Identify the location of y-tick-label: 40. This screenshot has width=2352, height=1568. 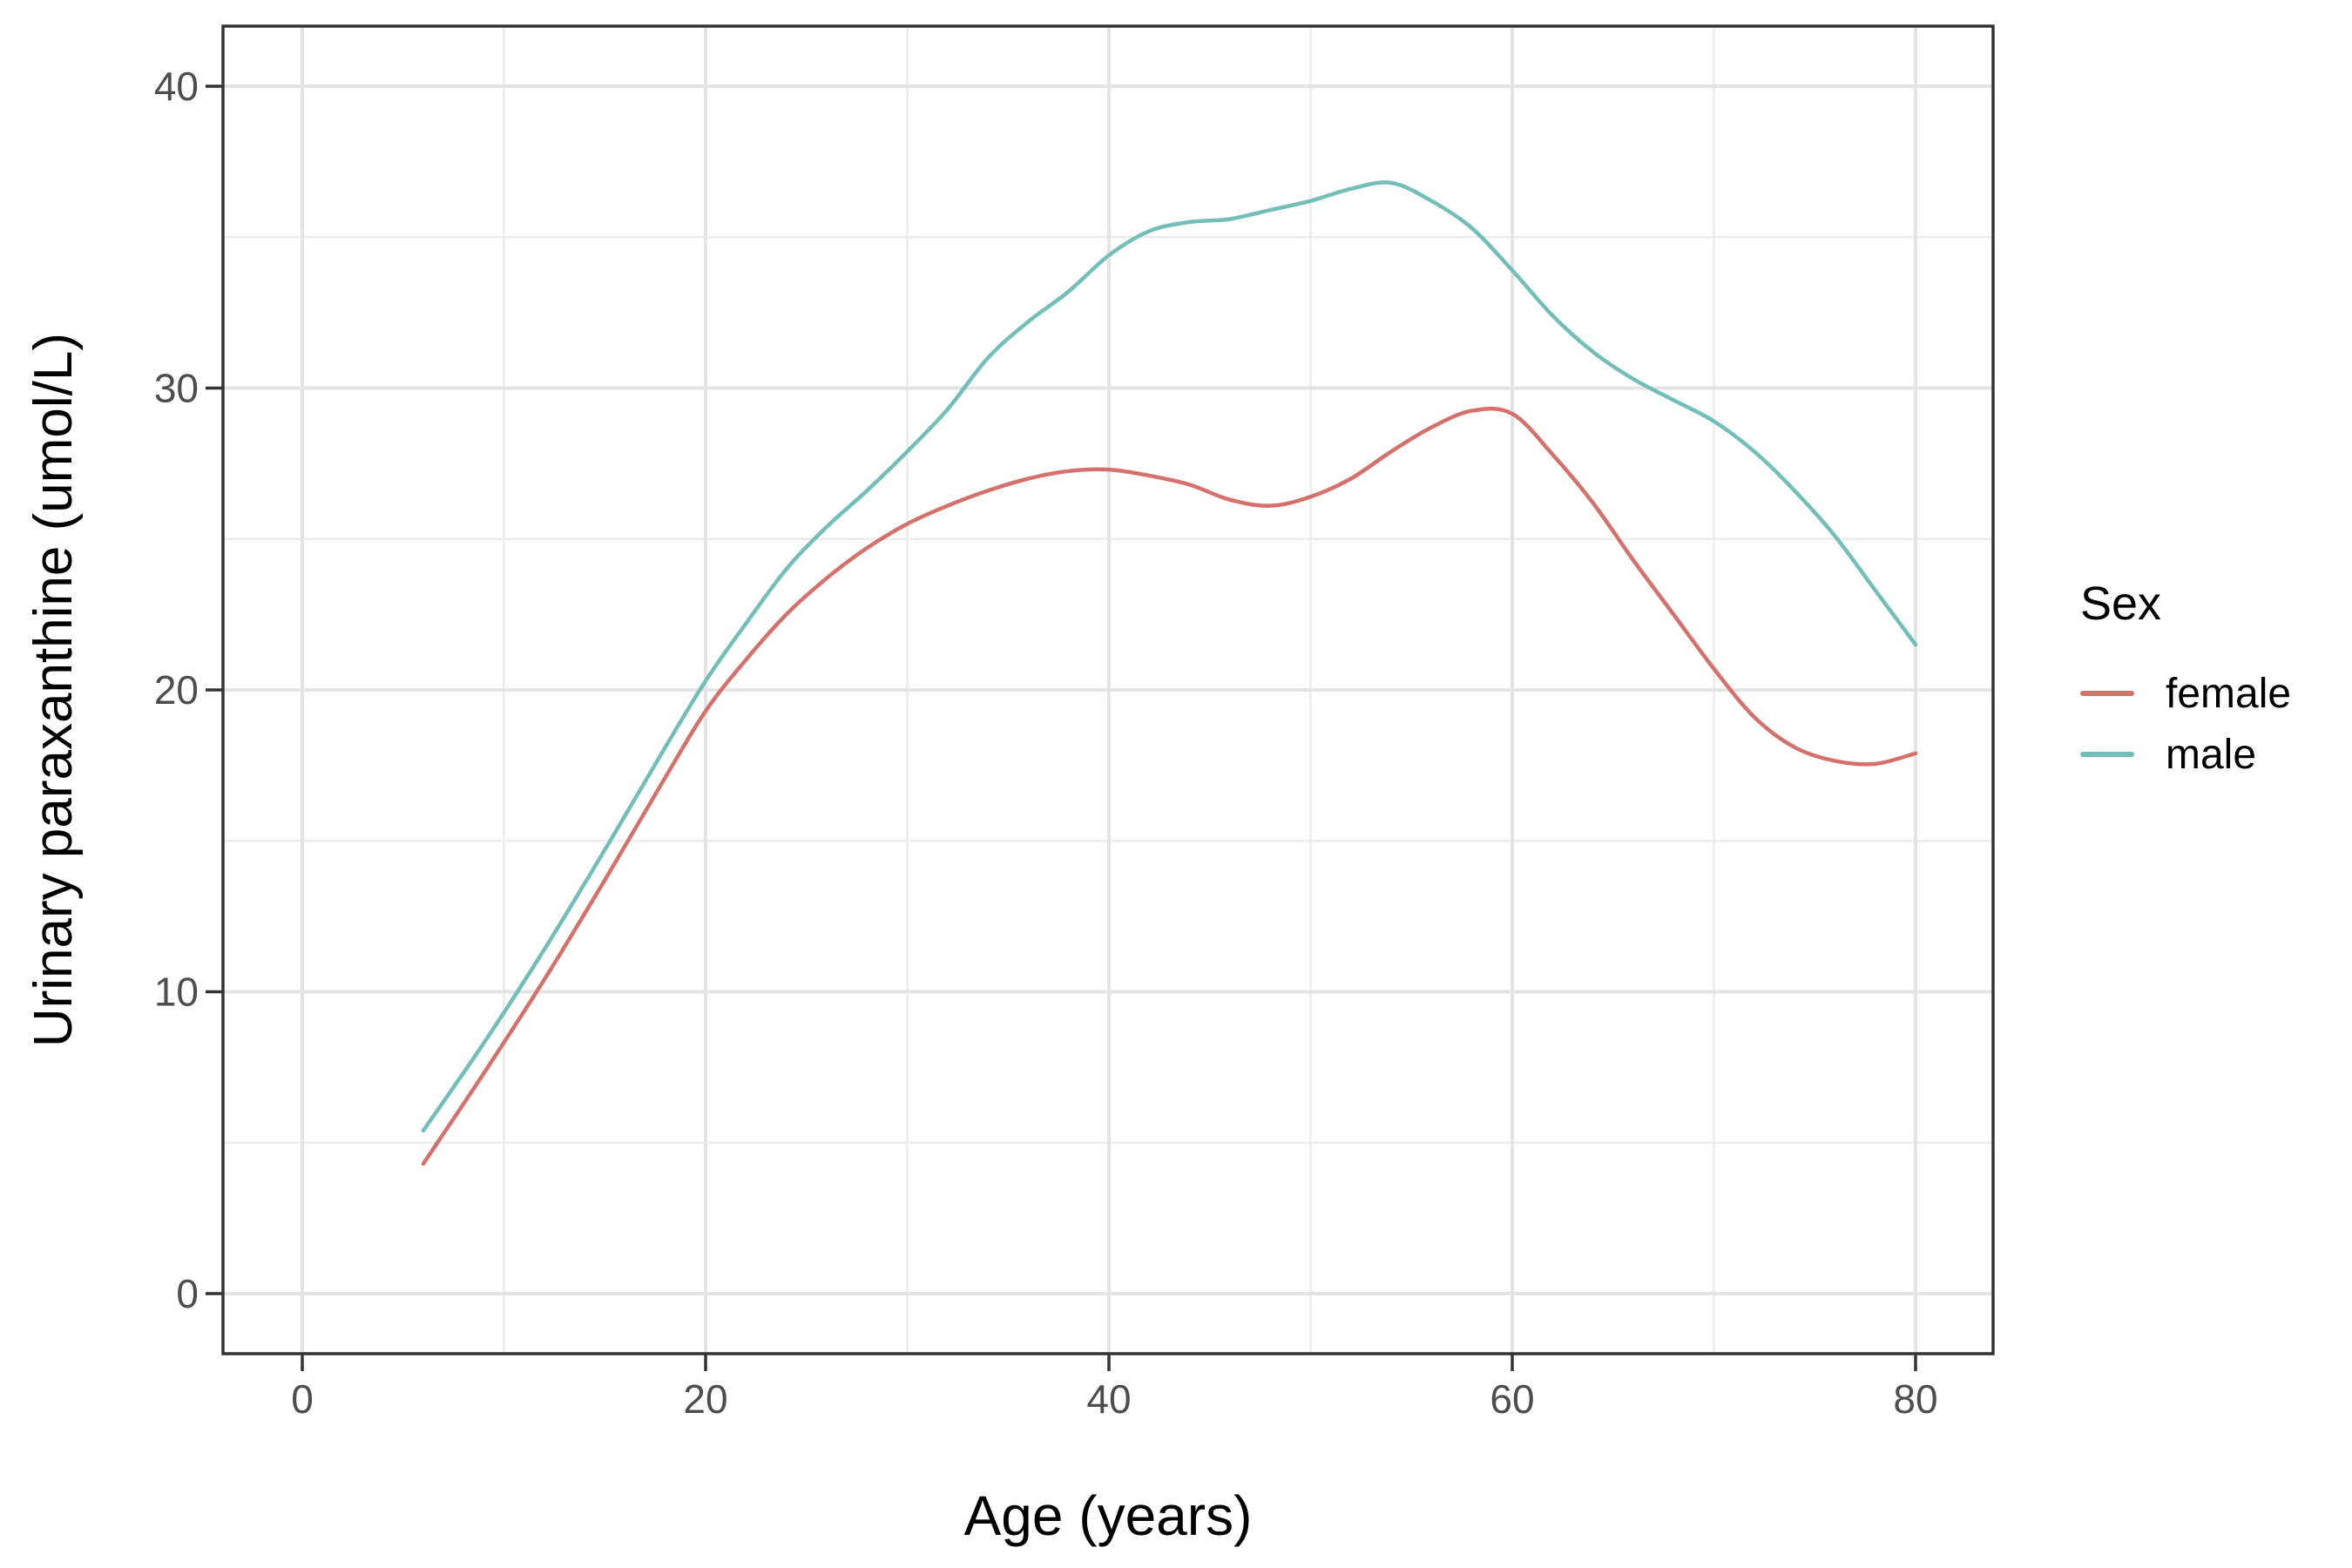
(177, 86).